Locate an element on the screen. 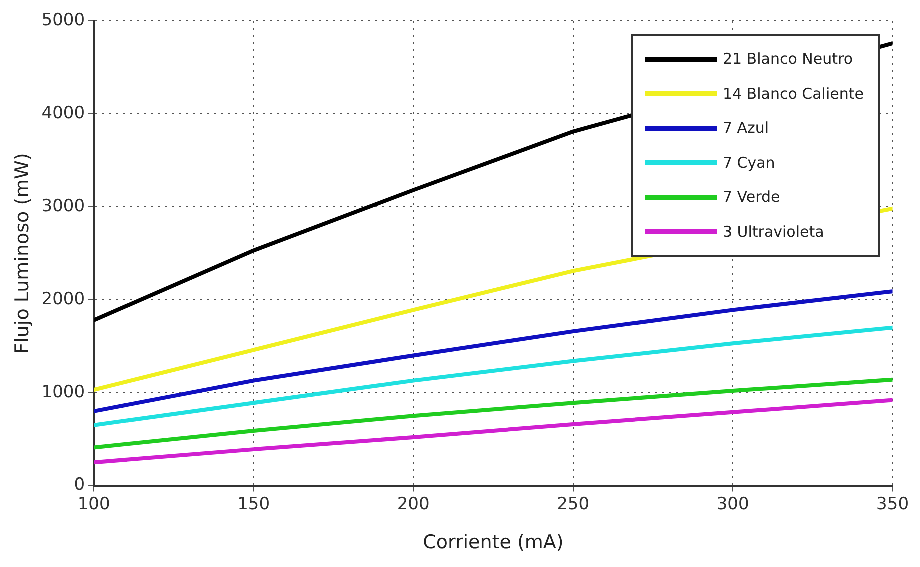  x-tick-label: 150 is located at coordinates (254, 504).